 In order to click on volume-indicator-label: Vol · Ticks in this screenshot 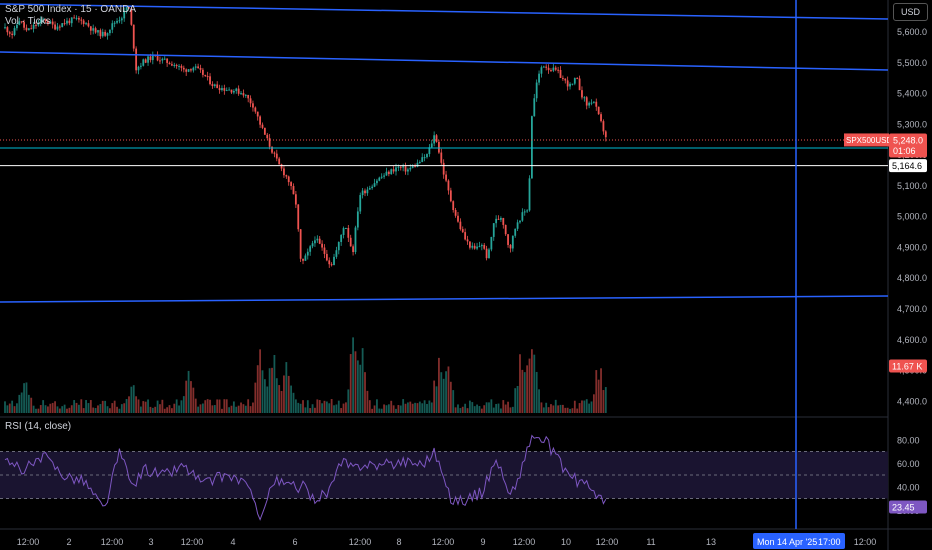, I will do `click(28, 21)`.